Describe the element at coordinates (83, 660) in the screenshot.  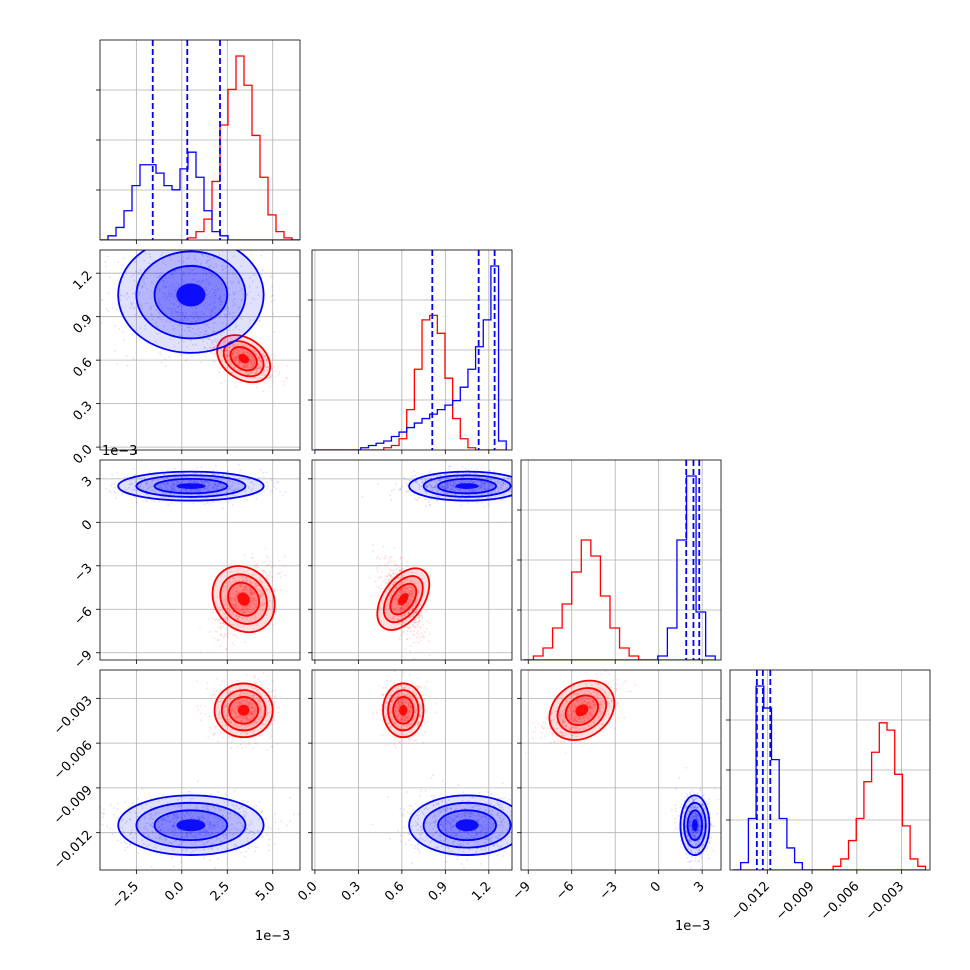
I see `y-tick-label: −9` at that location.